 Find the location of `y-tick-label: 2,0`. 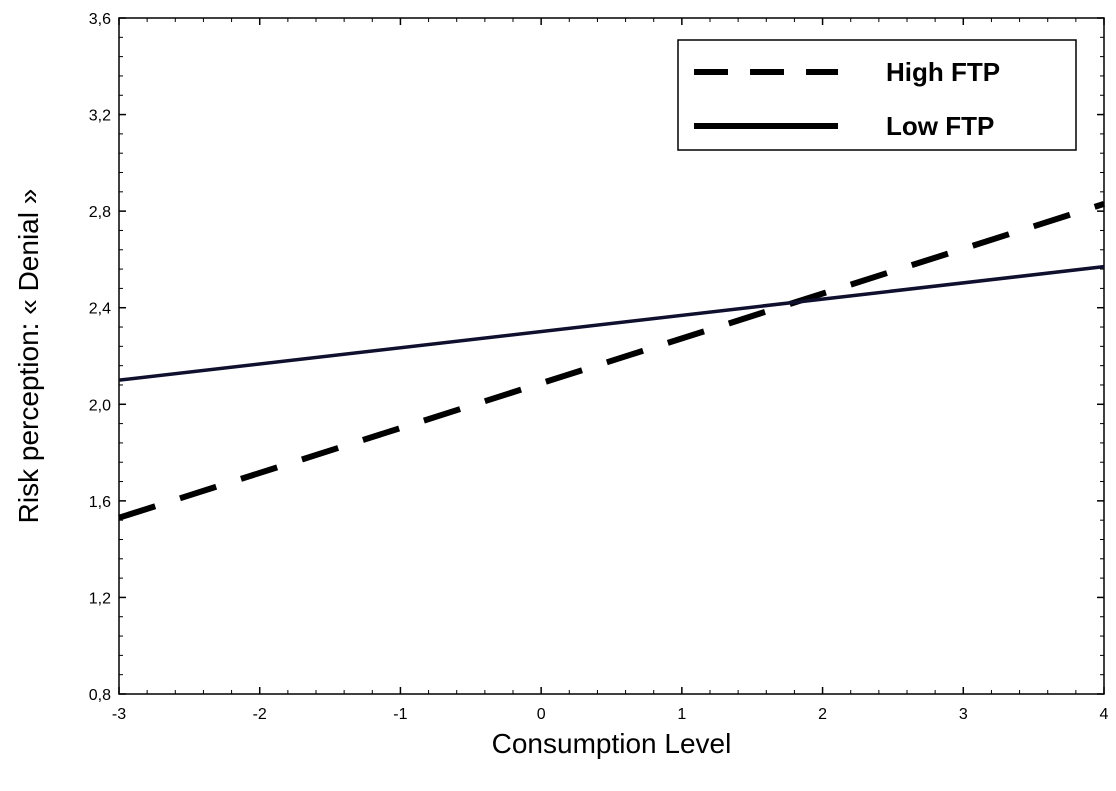

y-tick-label: 2,0 is located at coordinates (100, 405).